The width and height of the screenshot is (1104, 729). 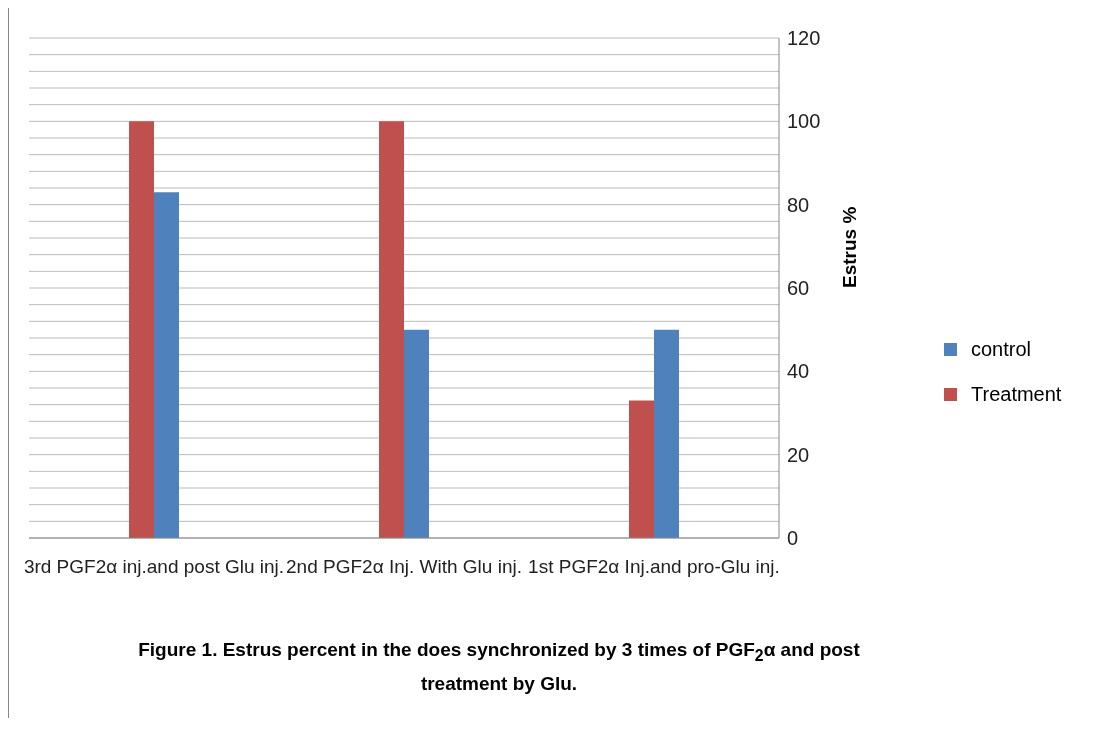 I want to click on chart-title: Figure 1. Estrus percent in the does synchronized by 3 times of PGF$_{2}$α and post treatment by Glu., so click(x=499, y=666).